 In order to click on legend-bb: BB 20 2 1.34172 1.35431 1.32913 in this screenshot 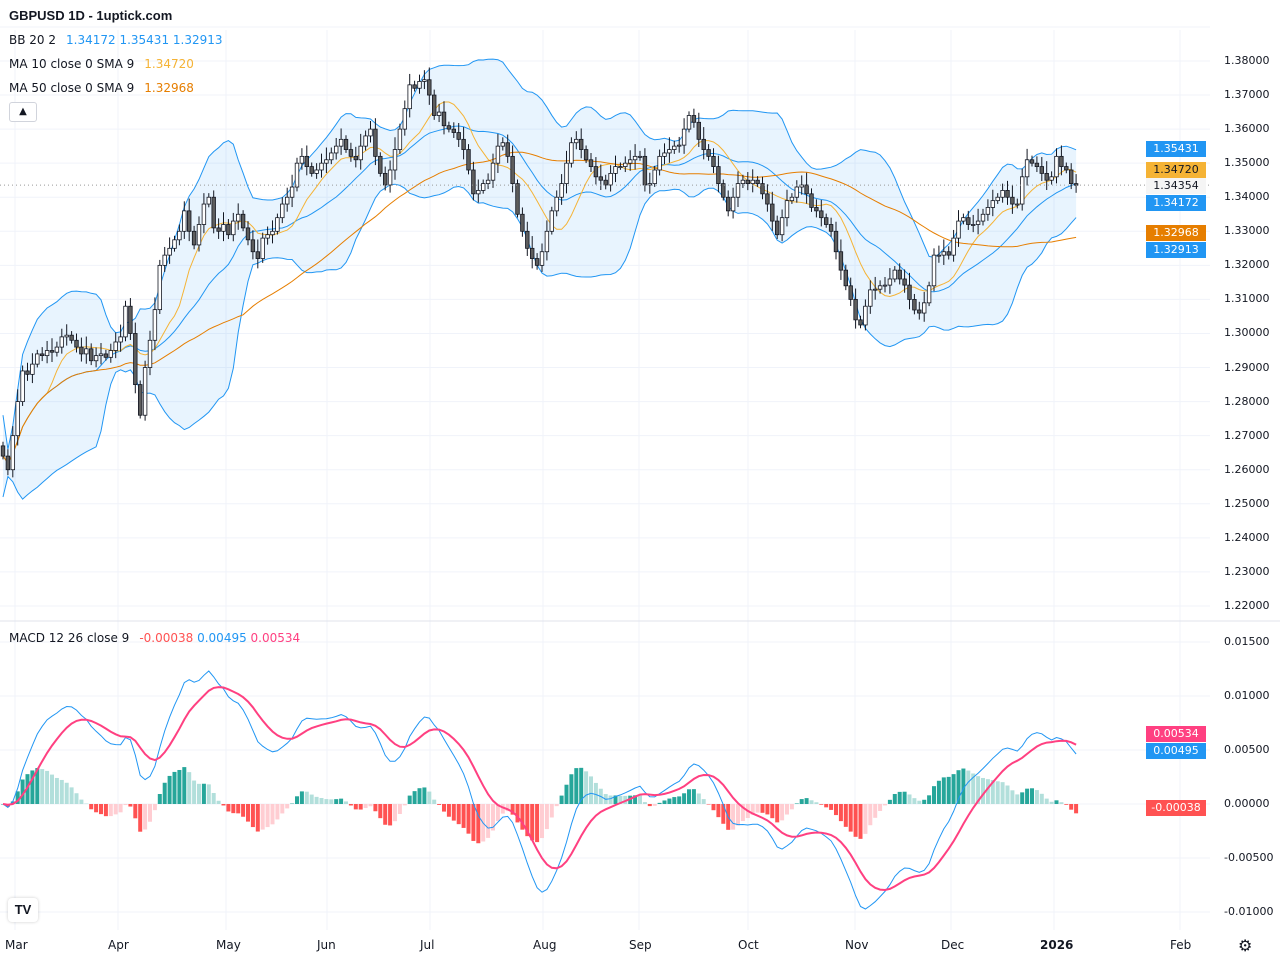, I will do `click(116, 40)`.